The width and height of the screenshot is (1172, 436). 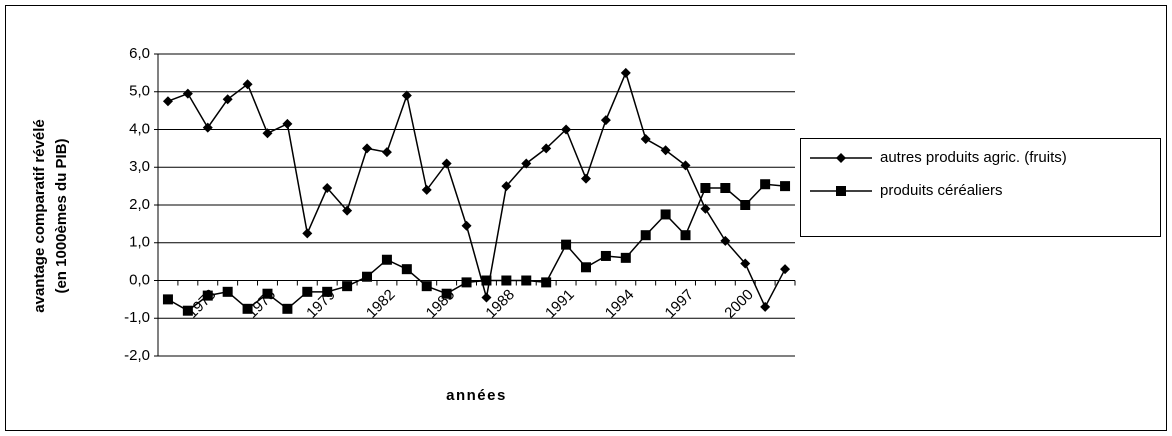 I want to click on y-tick-label: 0,0, so click(x=139, y=279).